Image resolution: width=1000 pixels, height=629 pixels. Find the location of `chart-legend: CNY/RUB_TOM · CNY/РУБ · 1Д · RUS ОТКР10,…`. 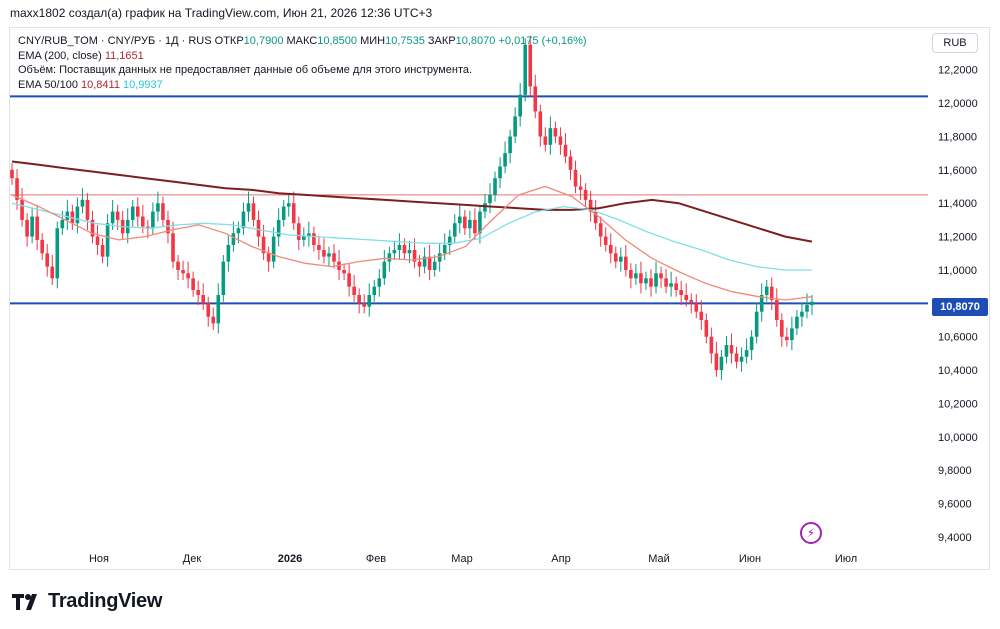

chart-legend: CNY/RUB_TOM · CNY/РУБ · 1Д · RUS ОТКР10,… is located at coordinates (302, 63).